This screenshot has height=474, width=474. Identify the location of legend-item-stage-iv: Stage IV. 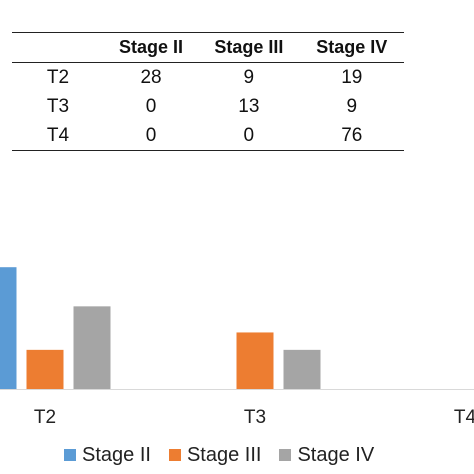
(326, 455).